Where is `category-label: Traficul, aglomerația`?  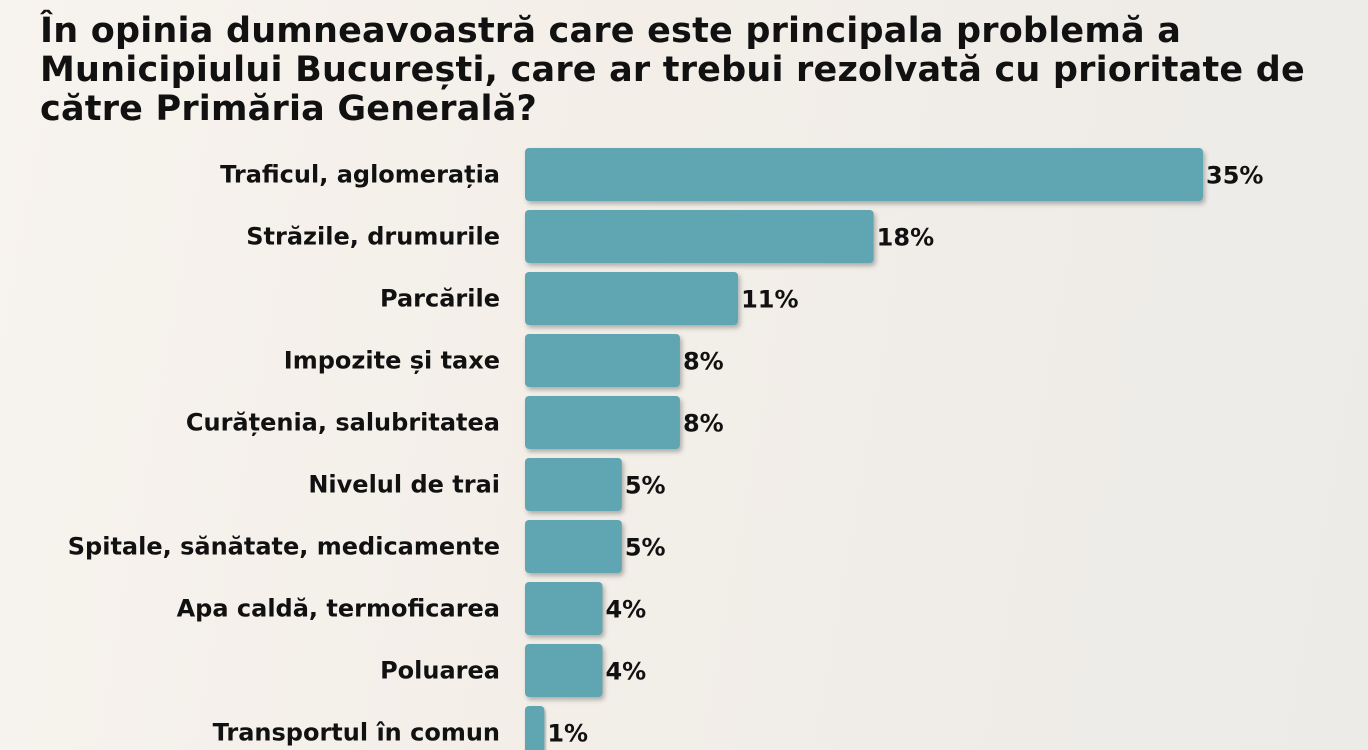
category-label: Traficul, aglomerația is located at coordinates (360, 175).